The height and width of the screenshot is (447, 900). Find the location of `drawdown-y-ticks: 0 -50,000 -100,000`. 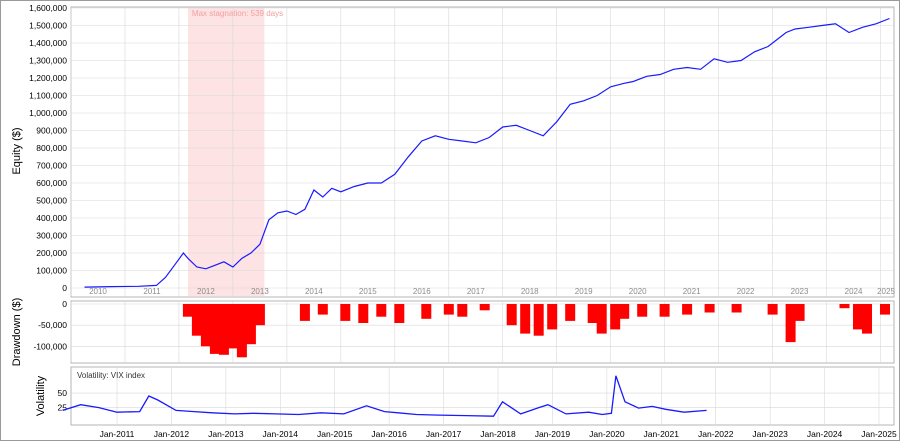

drawdown-y-ticks: 0 -50,000 -100,000 is located at coordinates (50, 325).